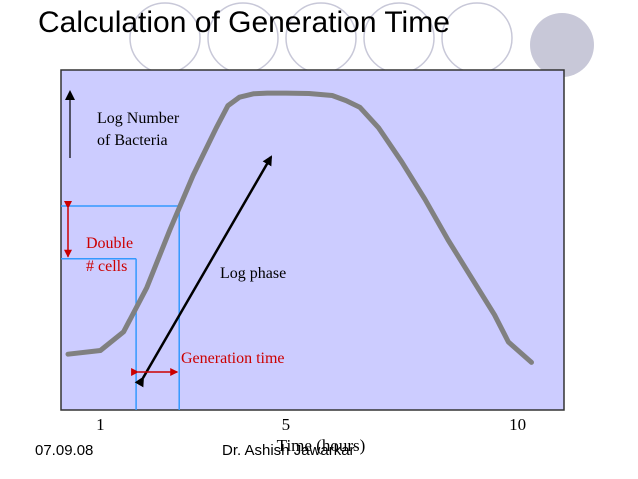  Describe the element at coordinates (109, 243) in the screenshot. I see `double-cells-line1: Double` at that location.